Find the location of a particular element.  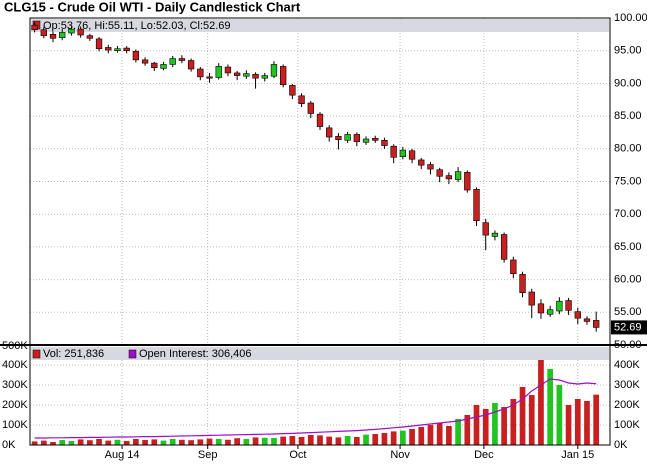

legend-band is located at coordinates (320, 353).